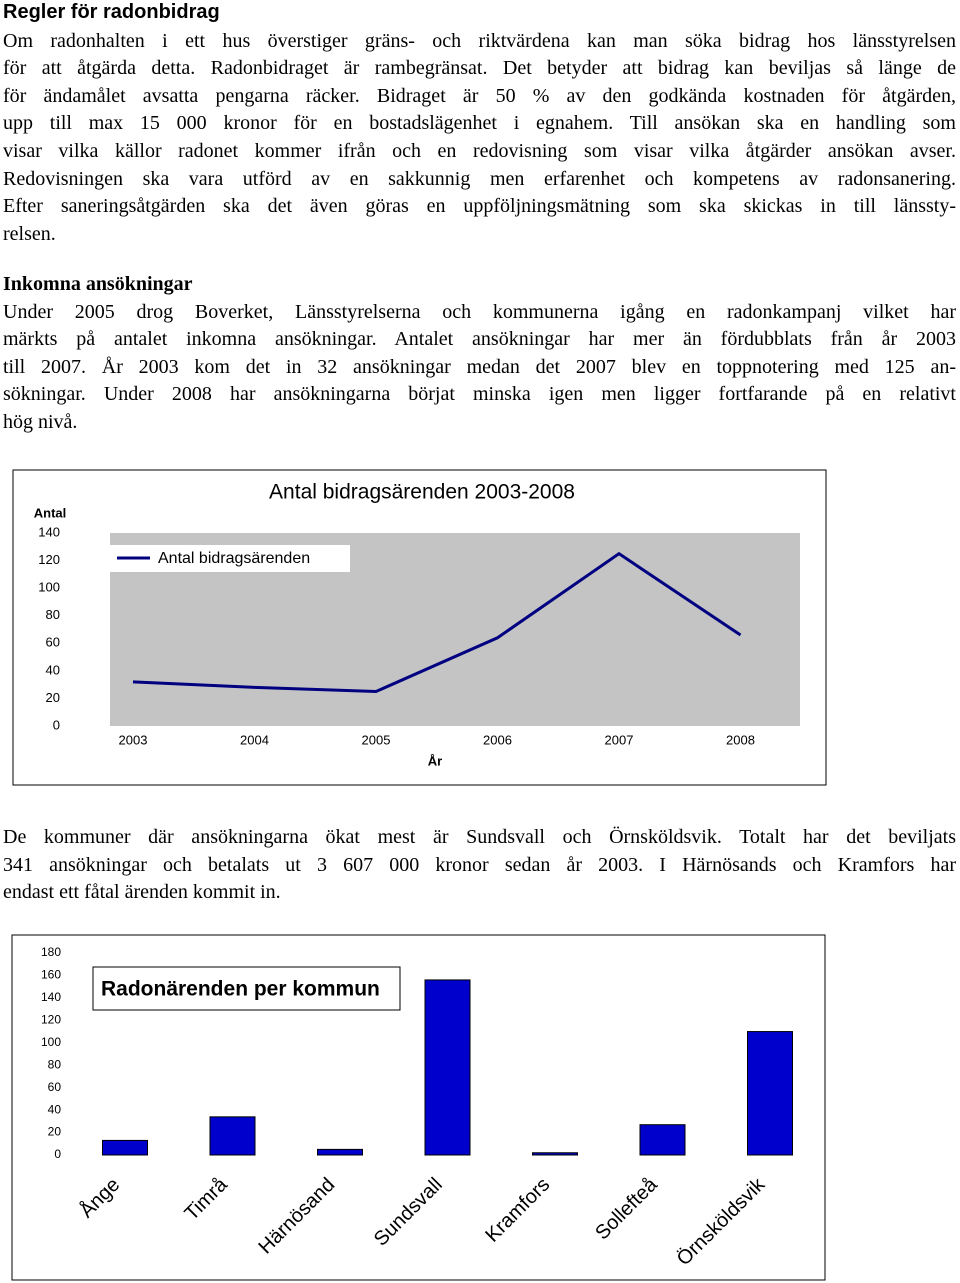  I want to click on x-tick-label: 2003, so click(133, 739).